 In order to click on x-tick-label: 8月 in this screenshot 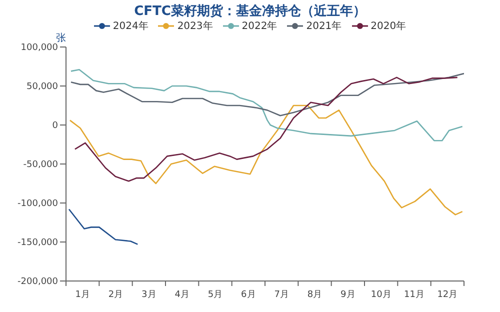, I will do `click(314, 295)`.